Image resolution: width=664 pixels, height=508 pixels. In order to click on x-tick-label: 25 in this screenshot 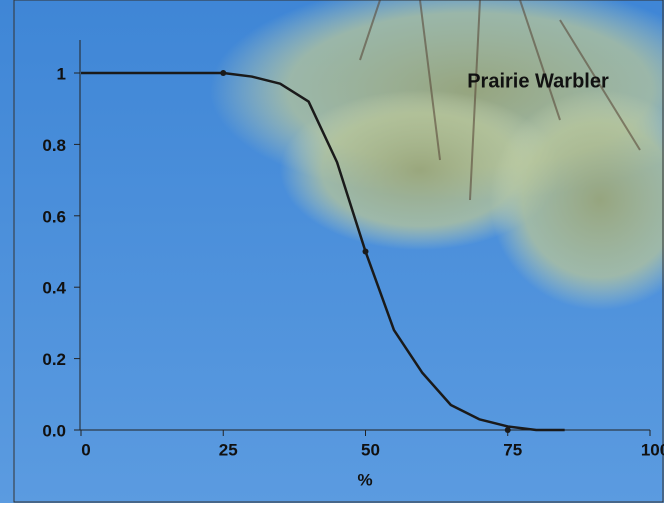, I will do `click(228, 449)`.